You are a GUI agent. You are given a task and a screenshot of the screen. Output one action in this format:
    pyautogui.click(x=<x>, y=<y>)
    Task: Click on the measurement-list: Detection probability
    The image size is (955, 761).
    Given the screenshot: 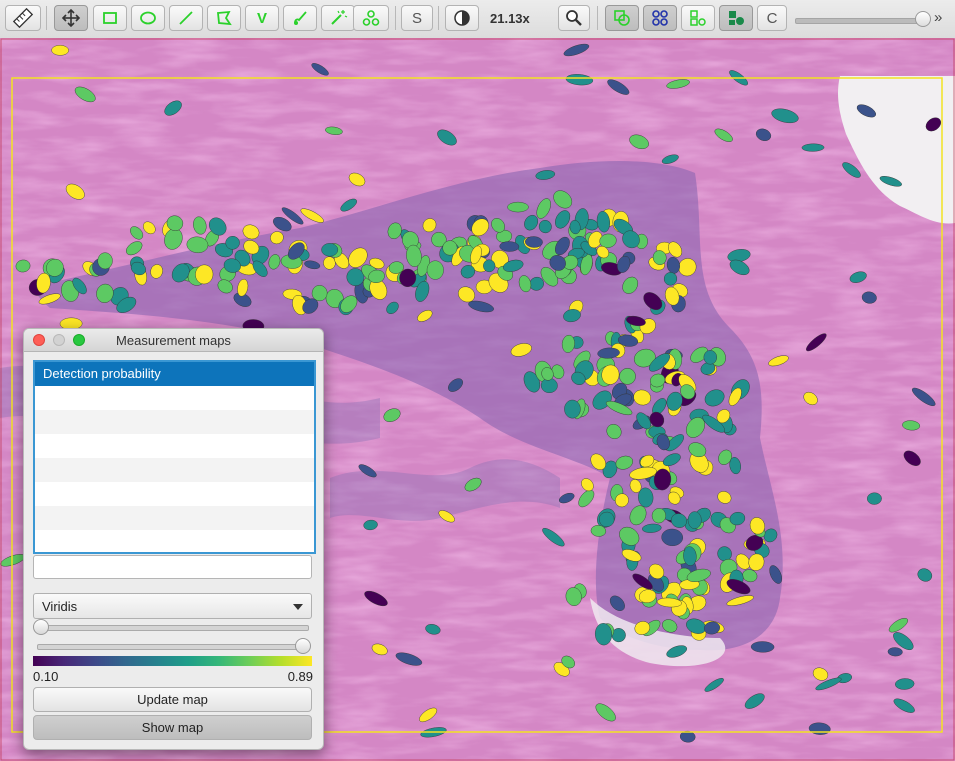 What is the action you would take?
    pyautogui.click(x=174, y=457)
    